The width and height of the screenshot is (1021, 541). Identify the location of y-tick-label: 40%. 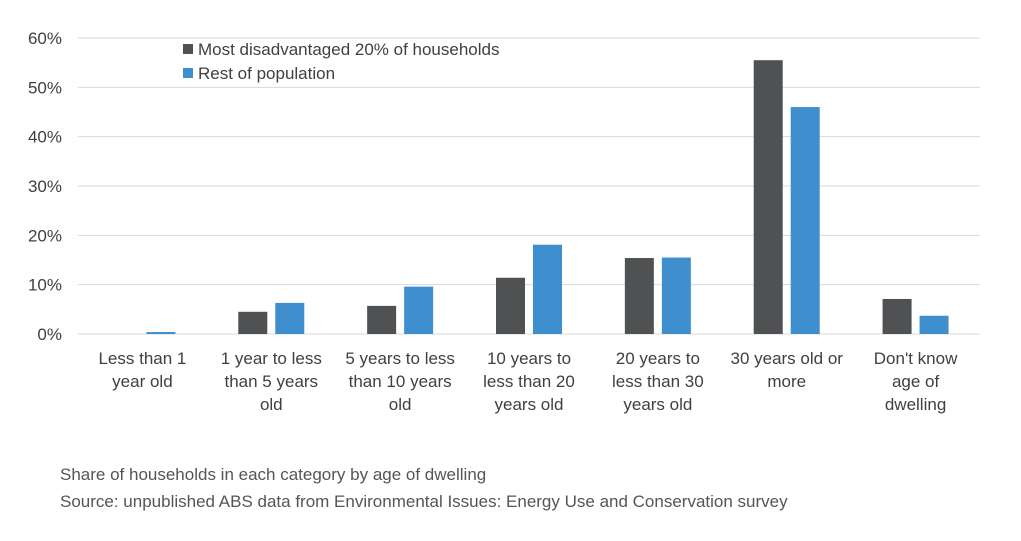
(45, 137).